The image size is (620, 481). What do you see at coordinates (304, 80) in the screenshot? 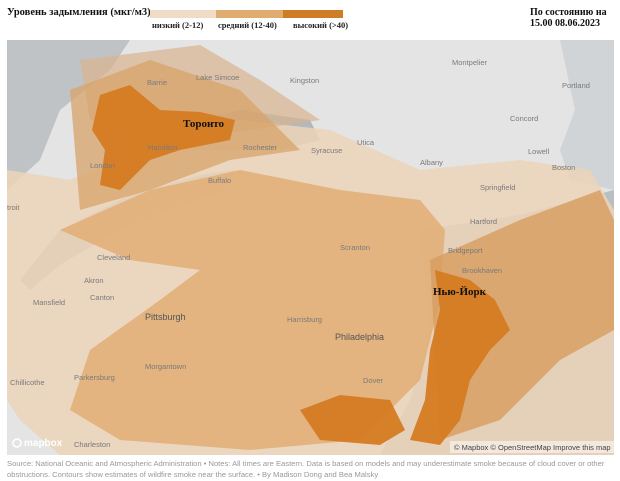
I see `city-label: Kingston` at bounding box center [304, 80].